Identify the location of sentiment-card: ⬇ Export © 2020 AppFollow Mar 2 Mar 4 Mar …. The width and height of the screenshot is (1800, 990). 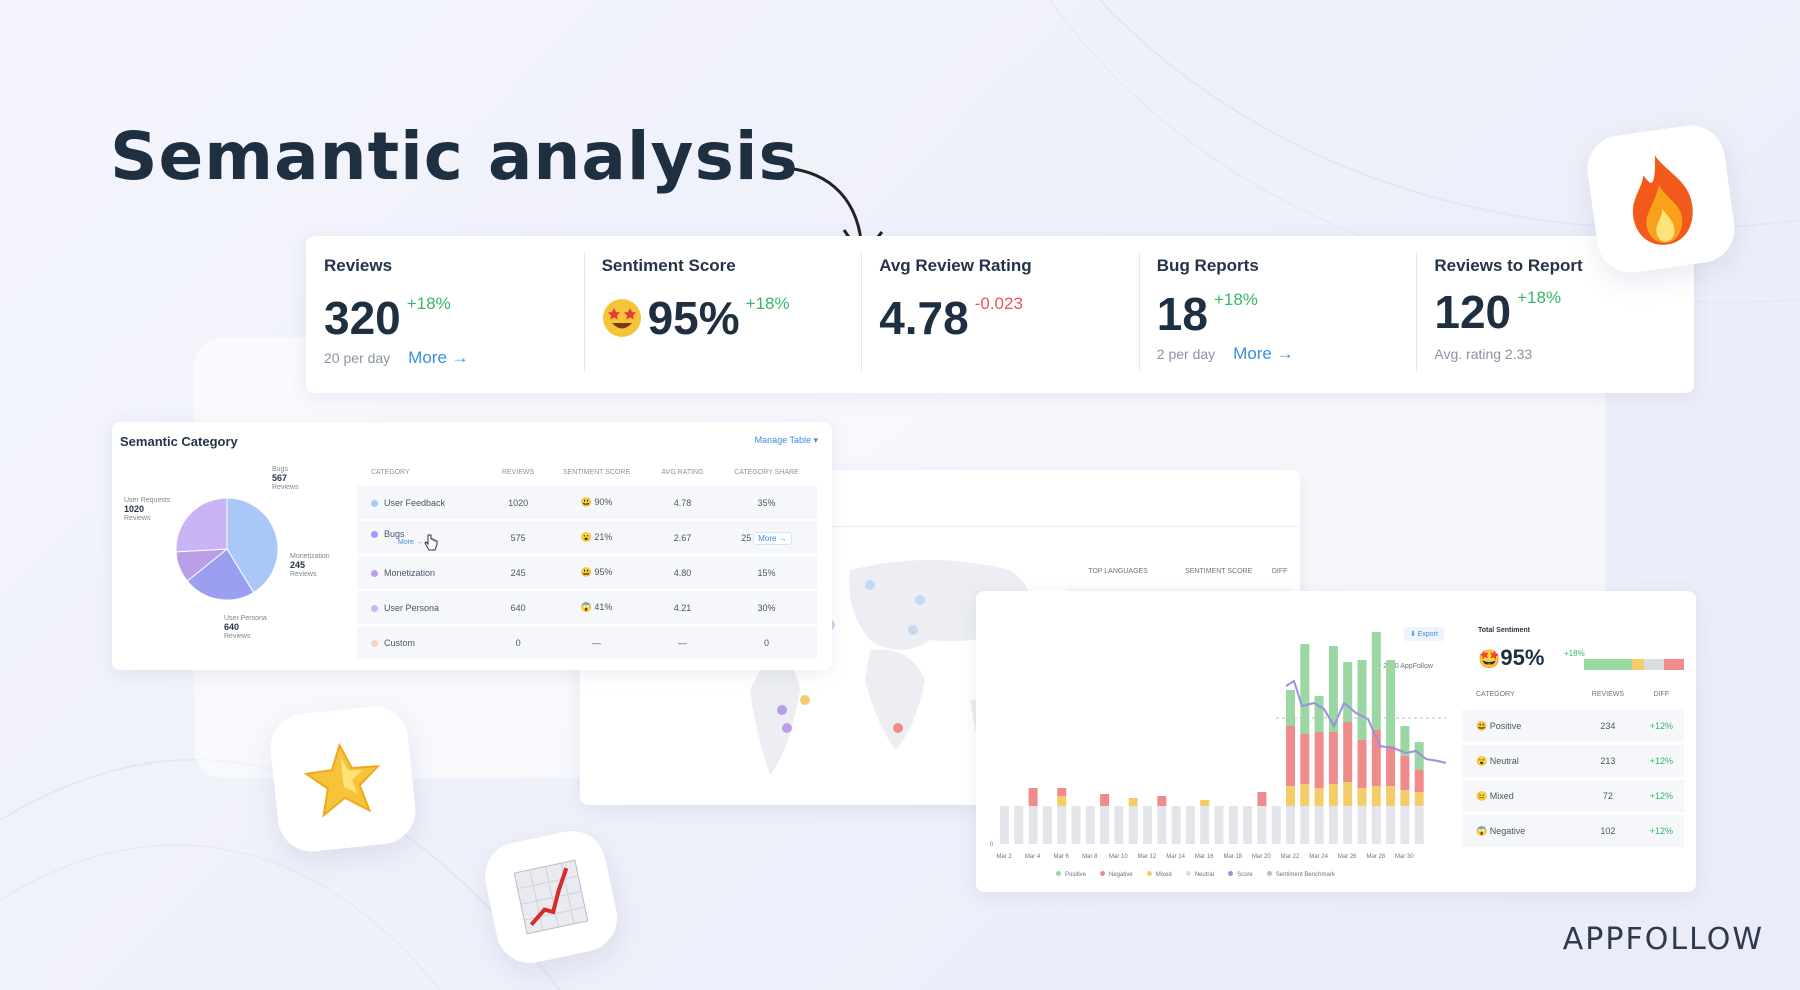
(1336, 741).